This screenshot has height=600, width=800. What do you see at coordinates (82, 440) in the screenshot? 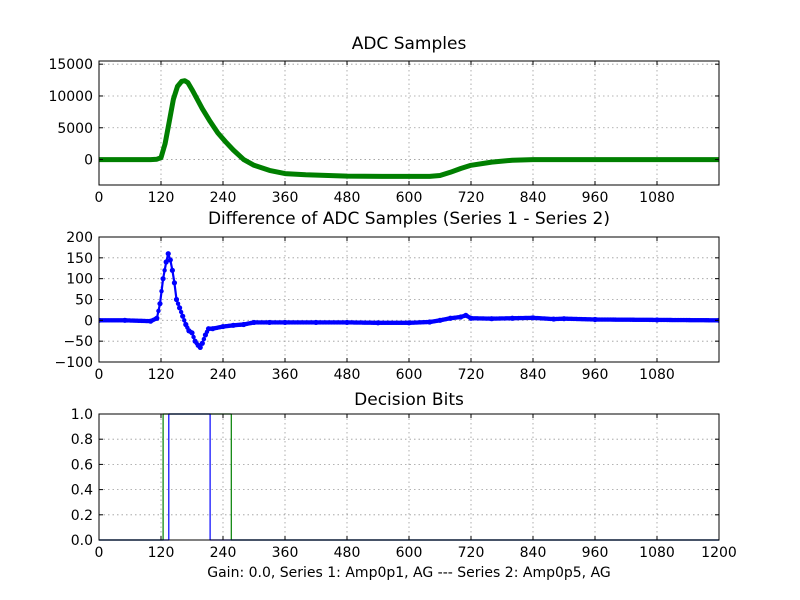
I see `y-tick-label: 0.8` at bounding box center [82, 440].